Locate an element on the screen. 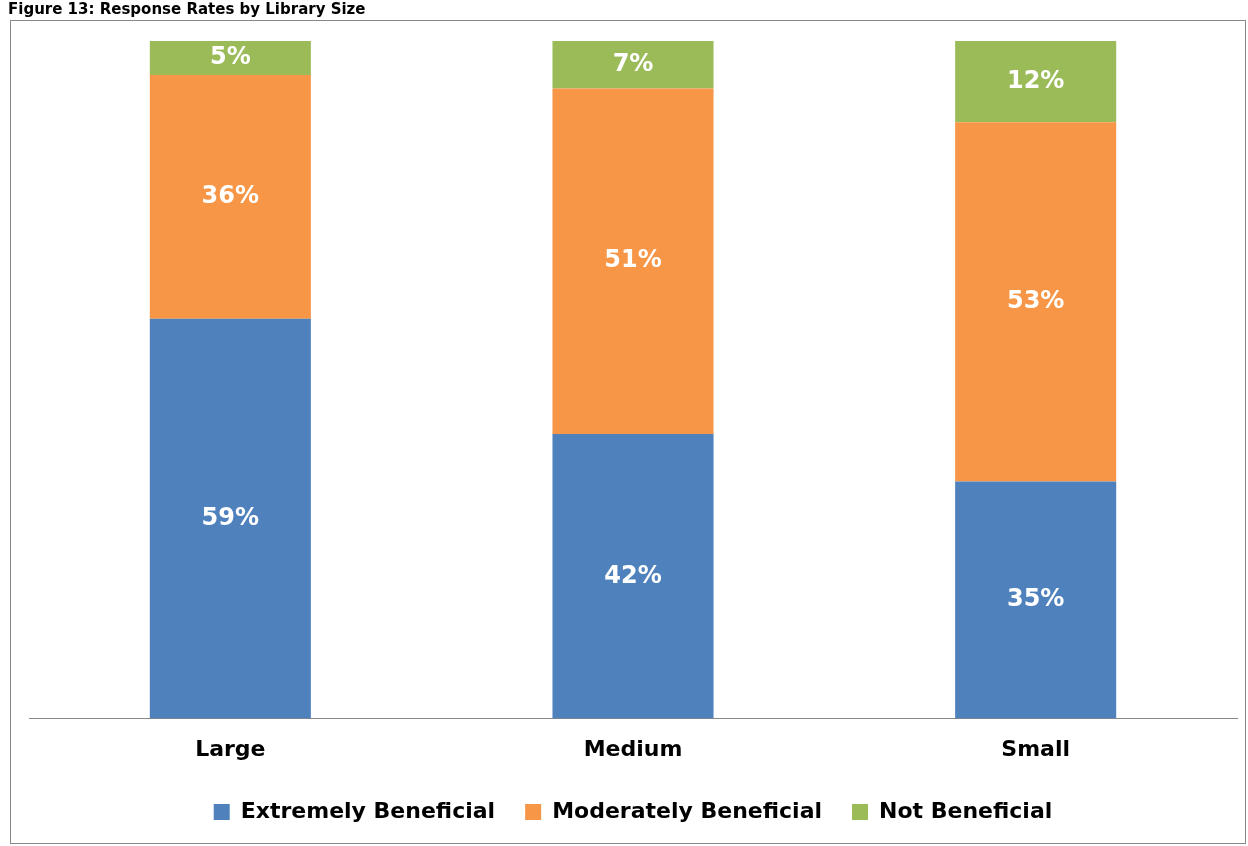 Image resolution: width=1248 pixels, height=846 pixels. data-label: 59% is located at coordinates (230, 516).